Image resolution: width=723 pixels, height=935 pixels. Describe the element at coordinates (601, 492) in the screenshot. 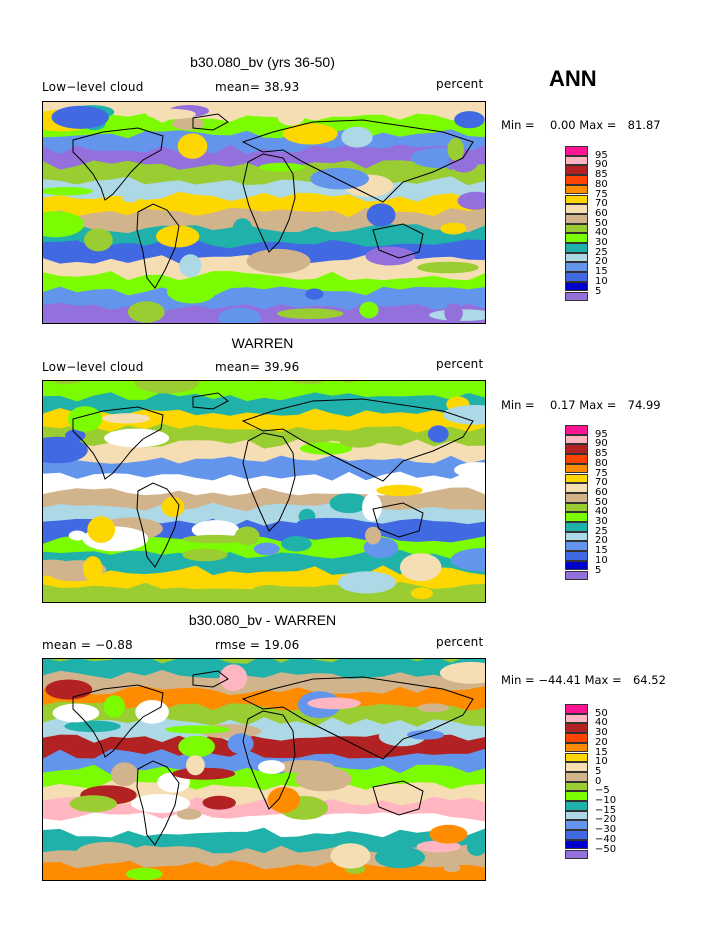

I see `legend-label: 60` at that location.